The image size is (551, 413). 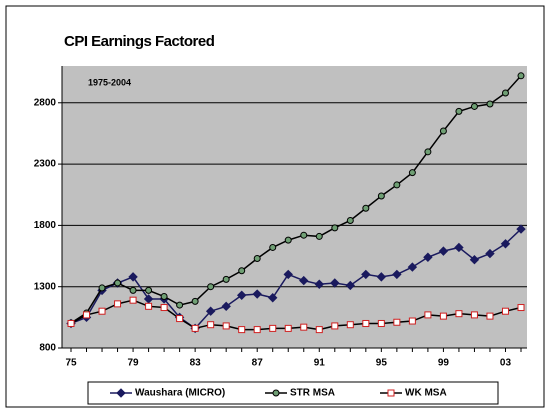 I want to click on y-tick-label: 800, so click(x=47, y=348).